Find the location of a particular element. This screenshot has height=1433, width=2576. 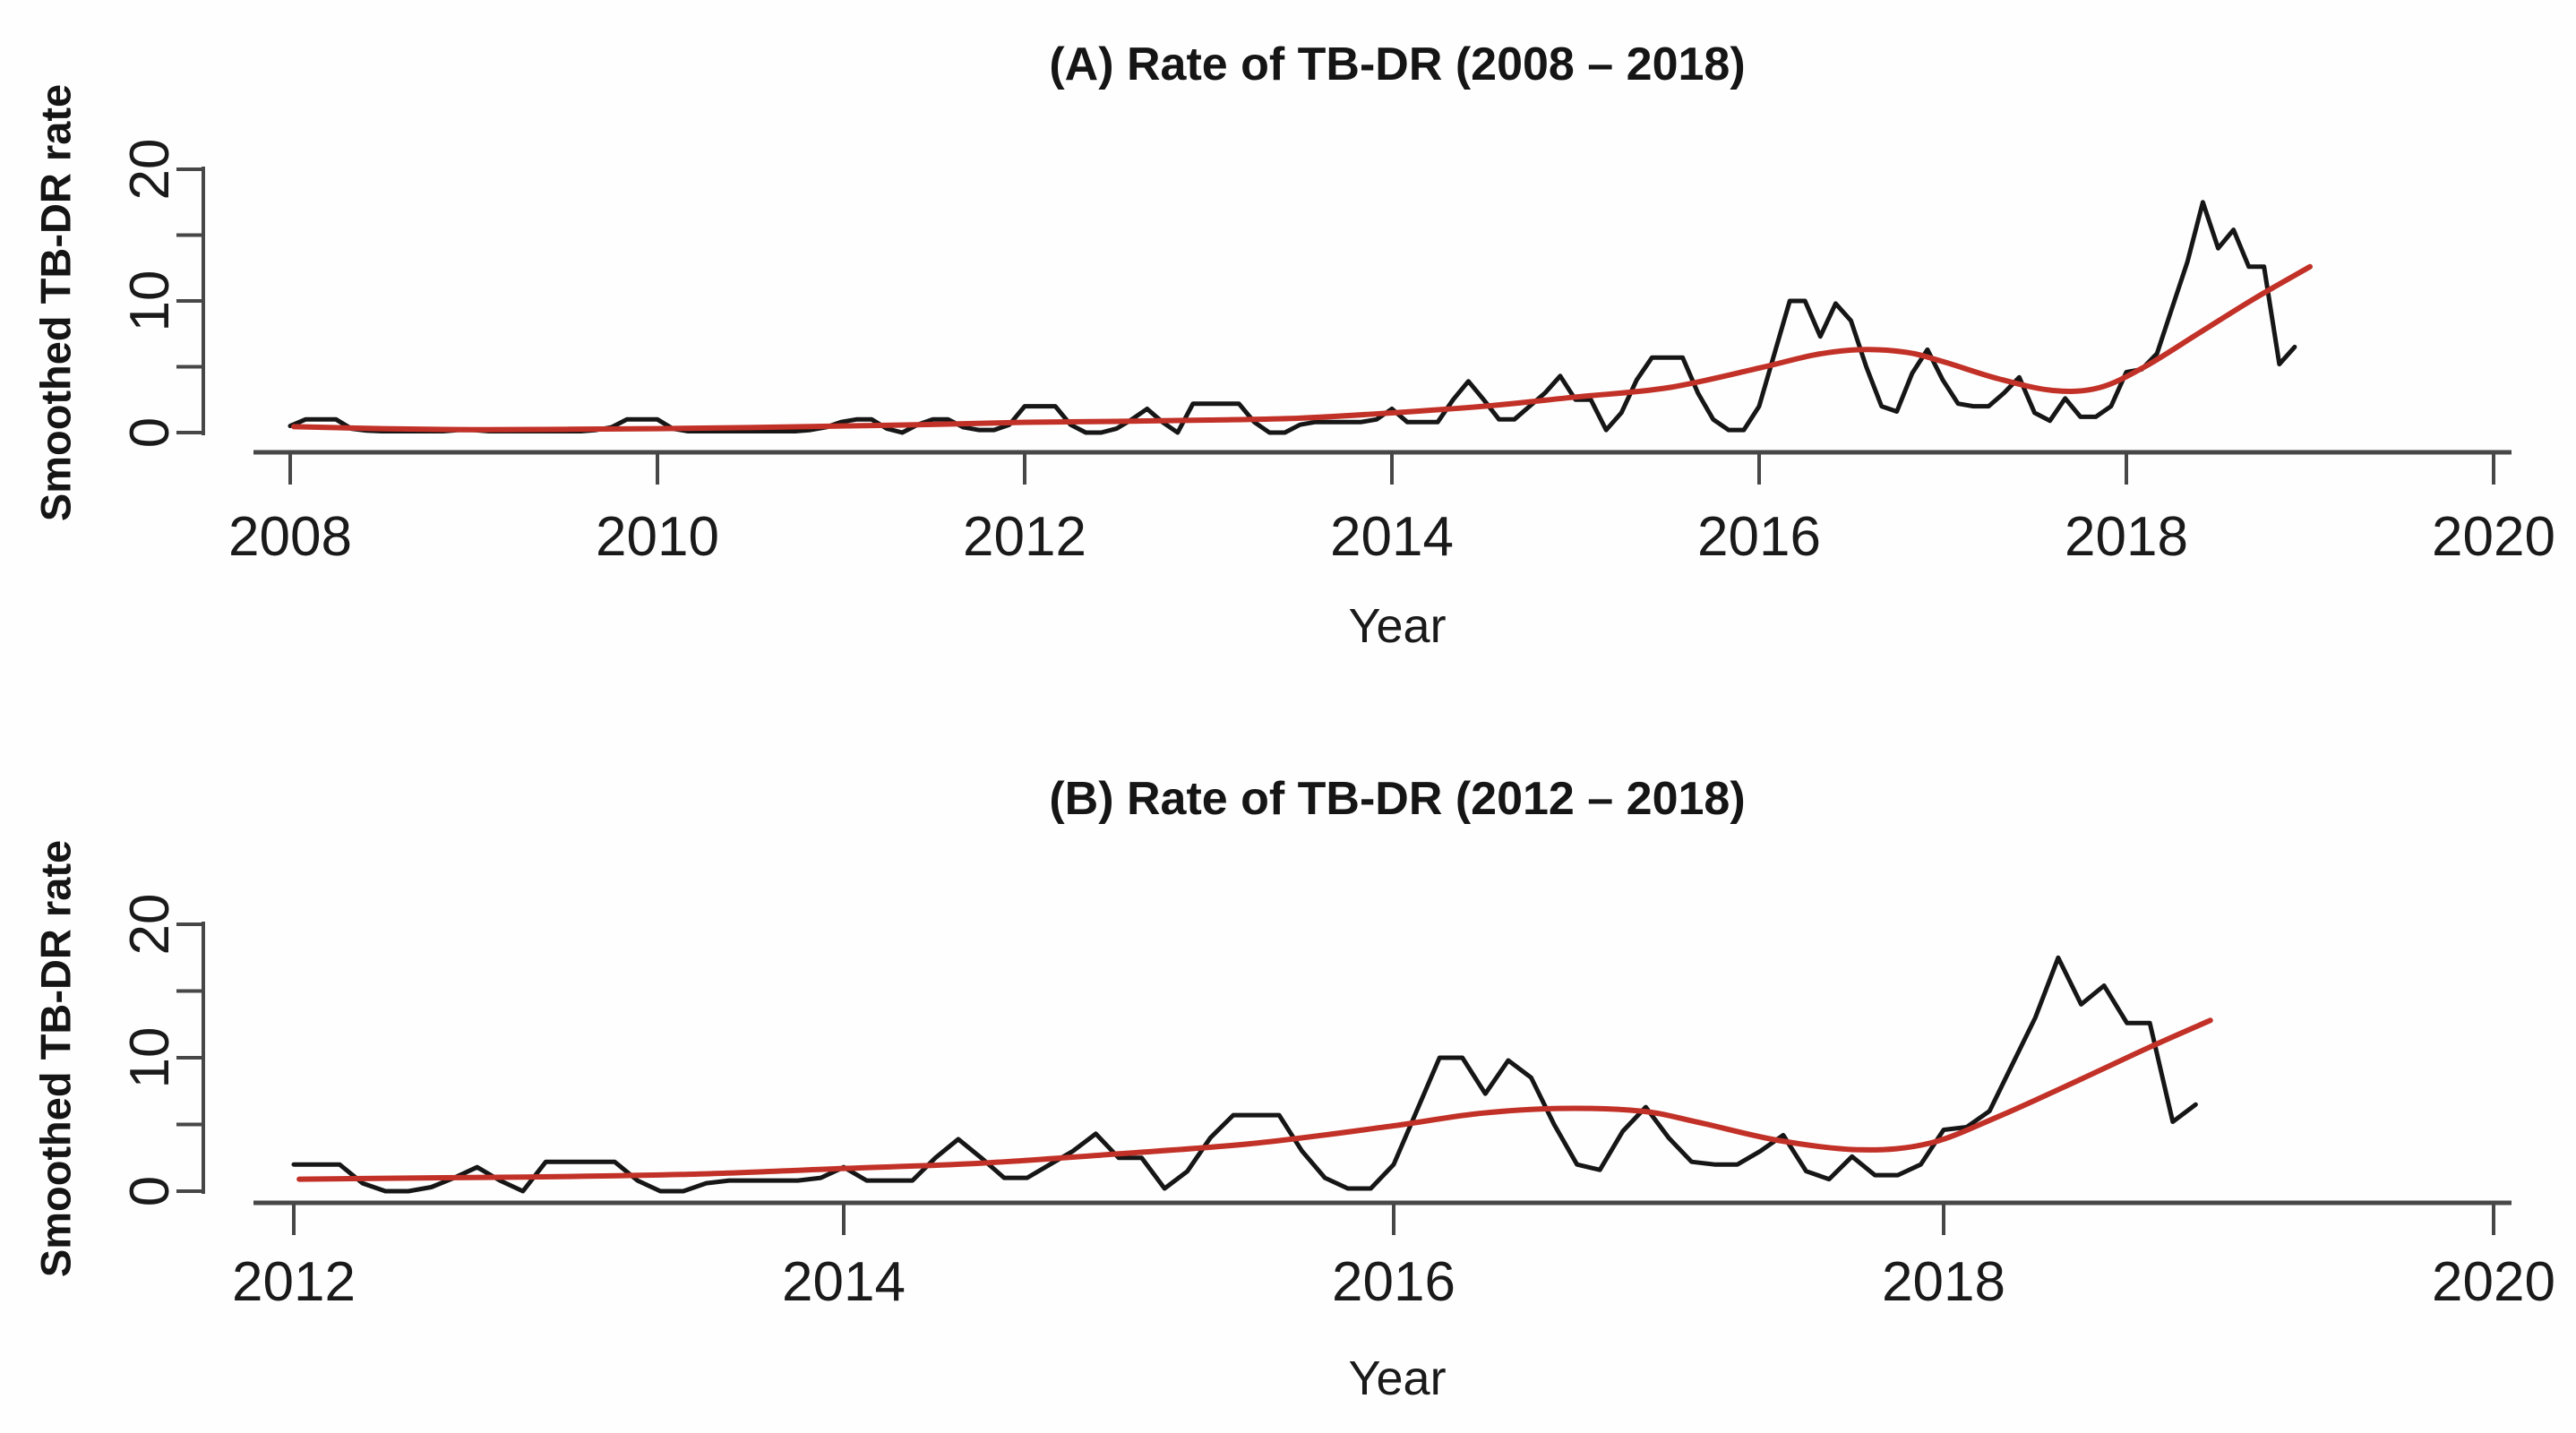

panel-B-observed-series-line is located at coordinates (1244, 1074).